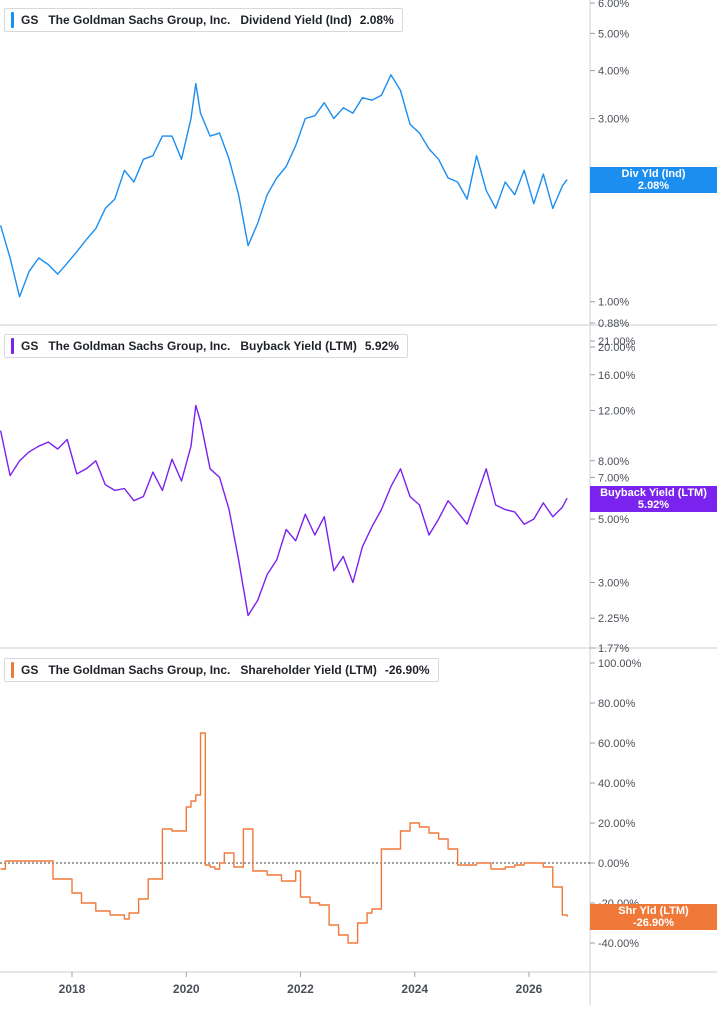 The height and width of the screenshot is (1010, 717). Describe the element at coordinates (613, 649) in the screenshot. I see `y-tick-label: 1.77%` at that location.